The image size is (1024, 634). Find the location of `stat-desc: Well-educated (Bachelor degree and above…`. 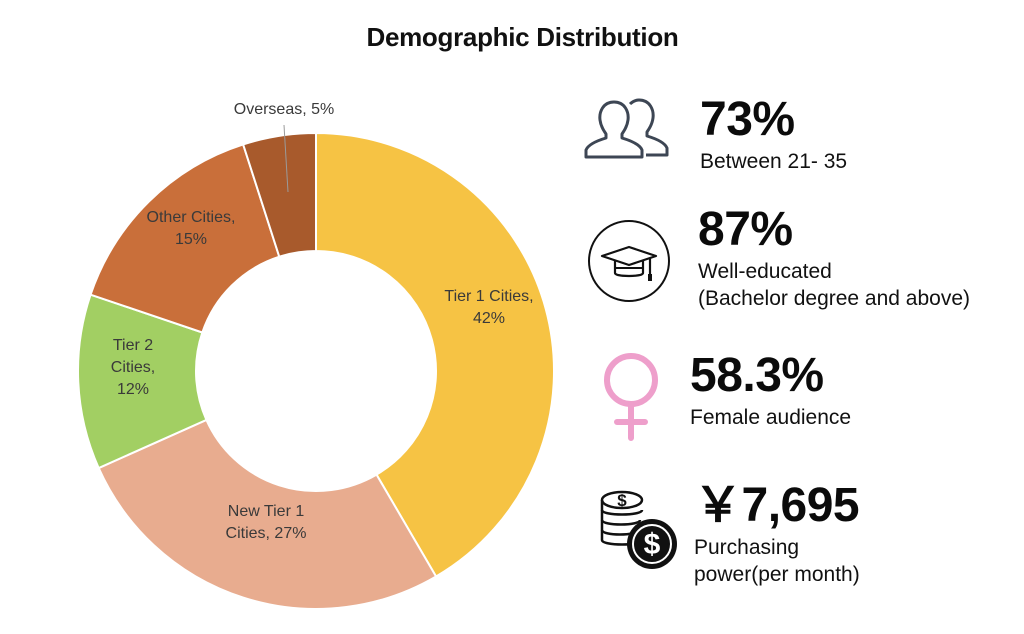

stat-desc: Well-educated (Bachelor degree and above… is located at coordinates (834, 285).